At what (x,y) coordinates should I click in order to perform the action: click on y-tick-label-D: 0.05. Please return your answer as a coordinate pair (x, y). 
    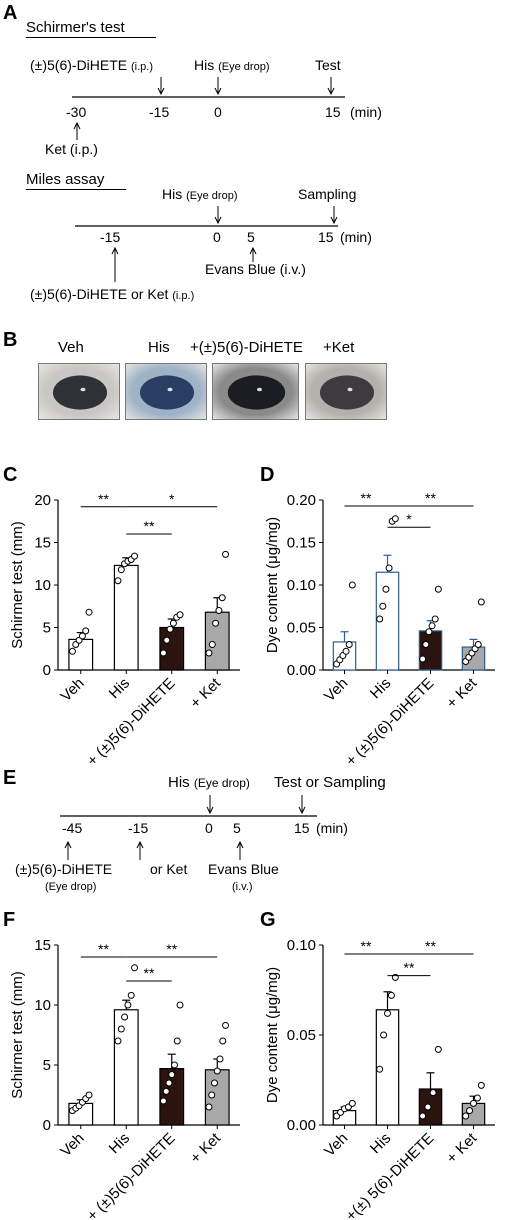
    Looking at the image, I should click on (301, 628).